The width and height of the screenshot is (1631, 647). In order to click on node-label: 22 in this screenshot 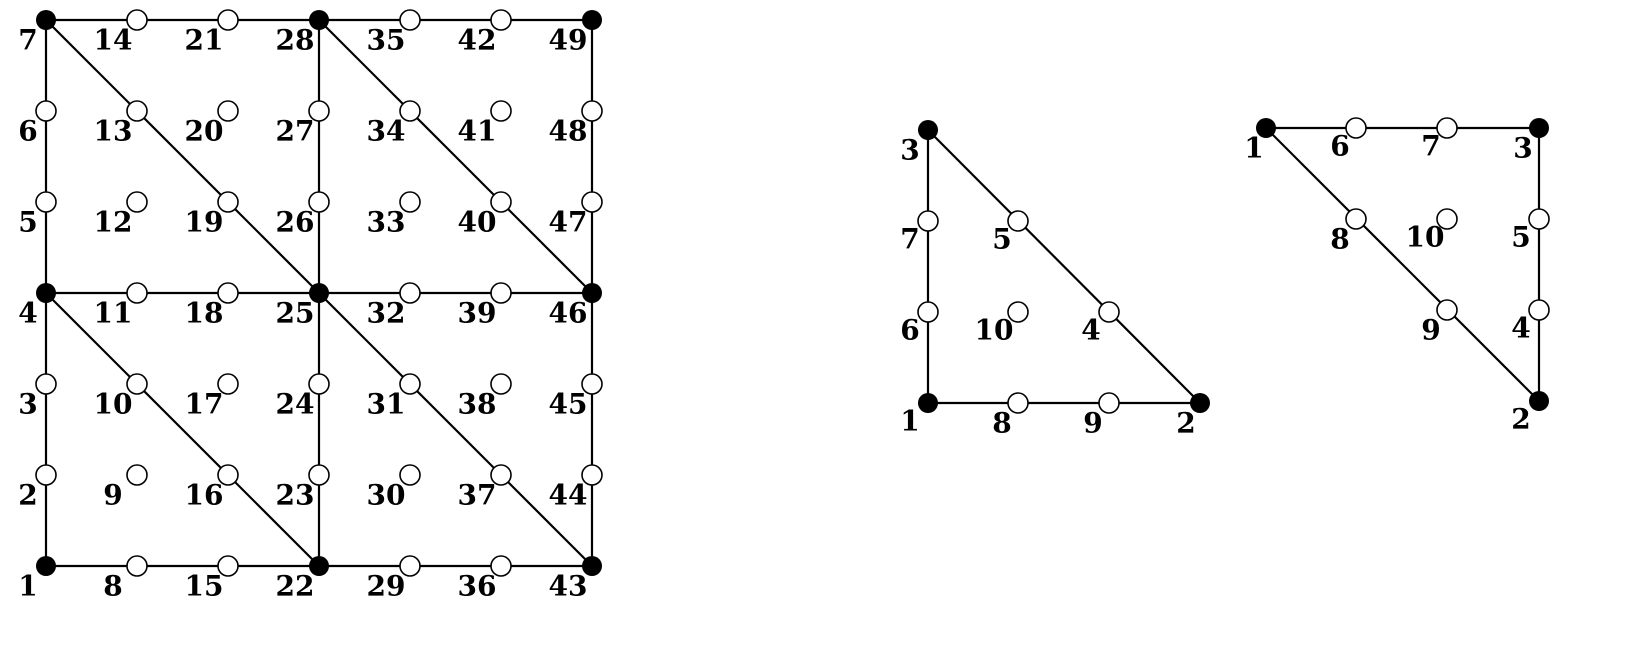, I will do `click(295, 586)`.